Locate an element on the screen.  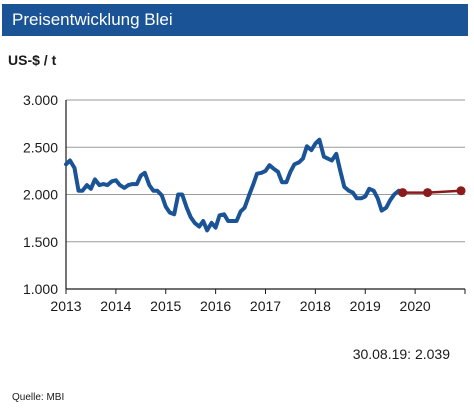
source-note: Quelle: MBI is located at coordinates (38, 397).